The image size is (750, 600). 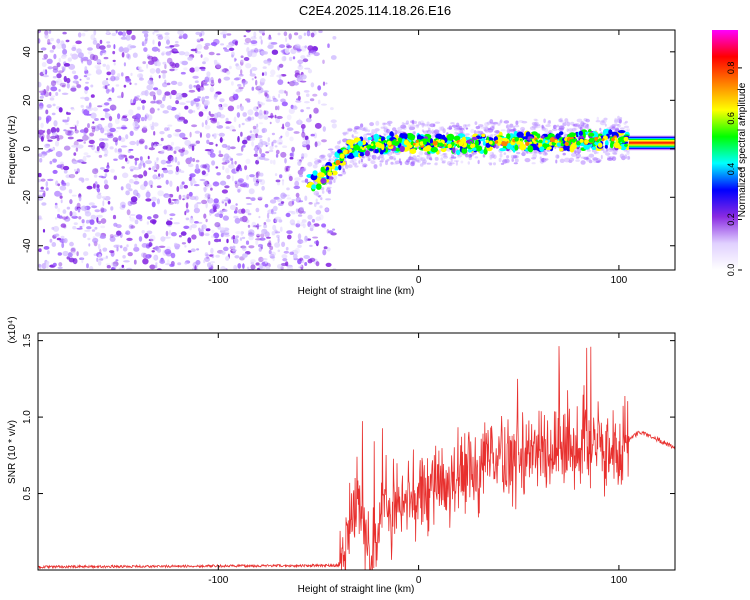 What do you see at coordinates (27, 100) in the screenshot?
I see `y-tick-label: 20` at bounding box center [27, 100].